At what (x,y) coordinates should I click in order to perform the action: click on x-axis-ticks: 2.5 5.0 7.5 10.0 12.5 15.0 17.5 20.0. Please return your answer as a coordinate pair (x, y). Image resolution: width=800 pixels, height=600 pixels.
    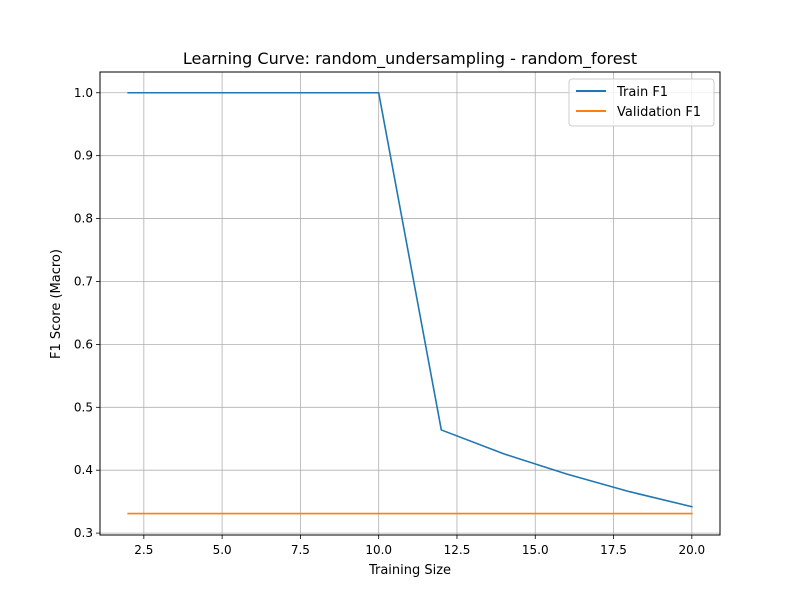
    Looking at the image, I should click on (419, 546).